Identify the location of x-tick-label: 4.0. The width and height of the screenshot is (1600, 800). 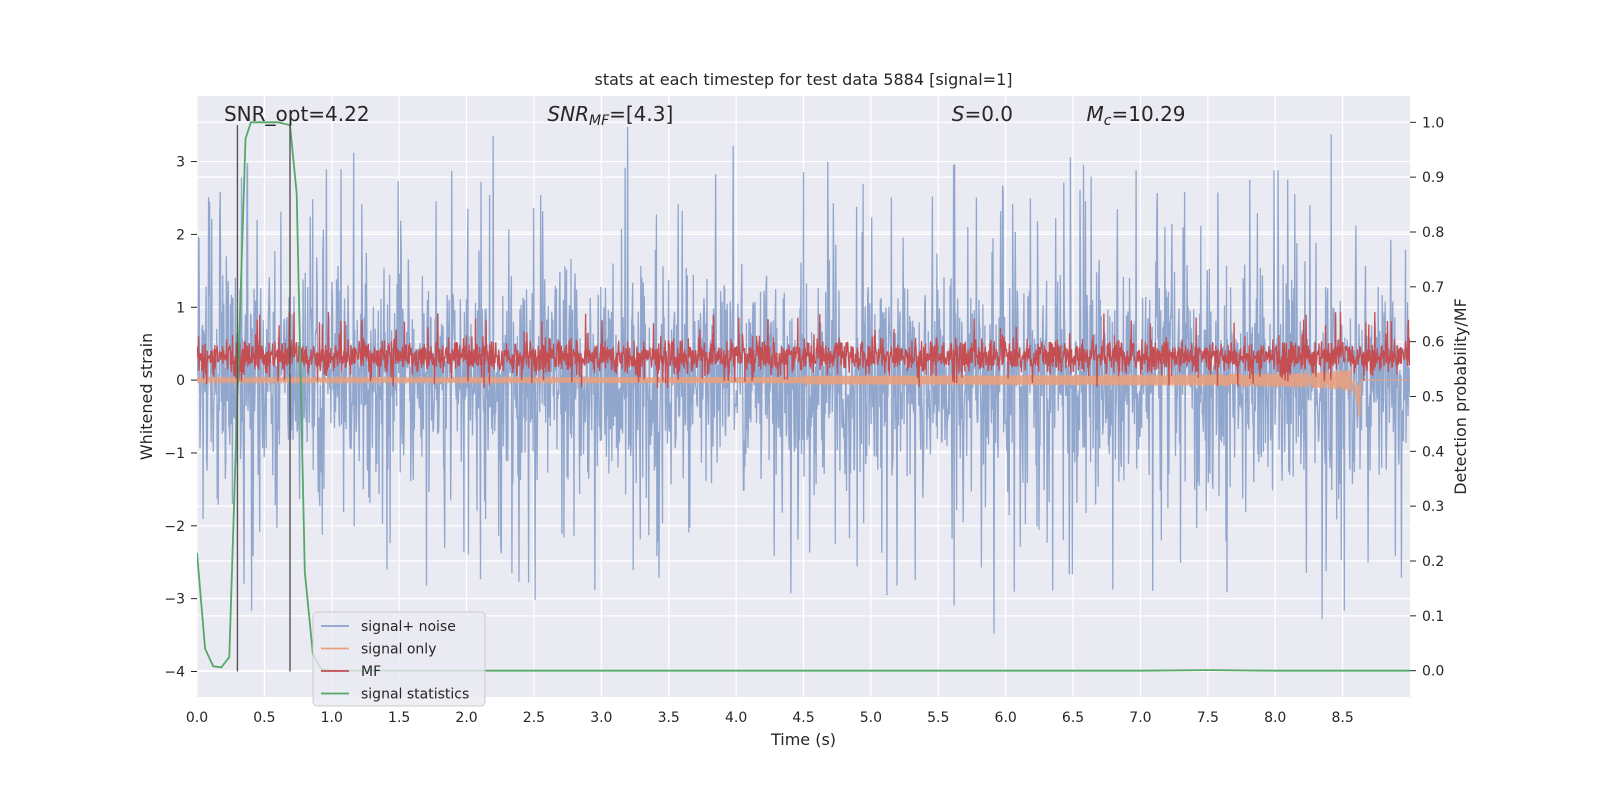
(736, 718).